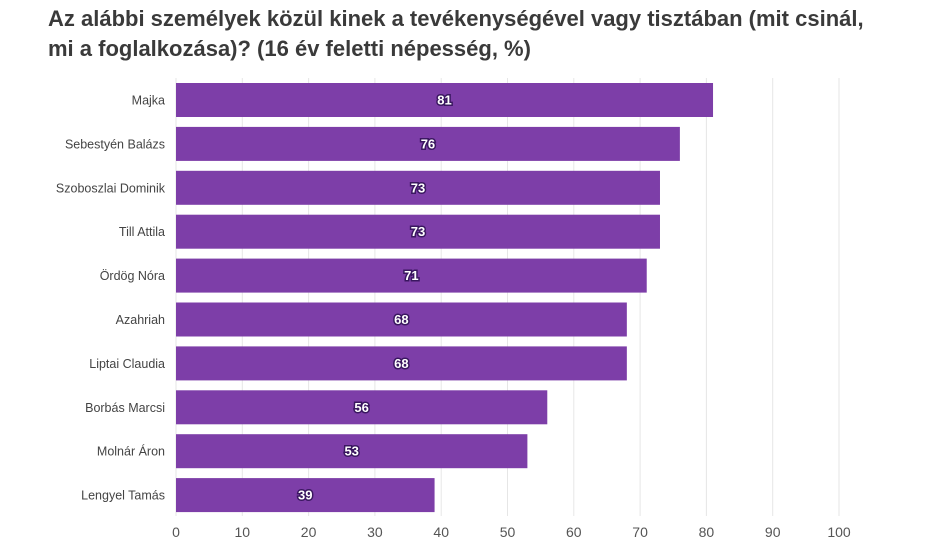 This screenshot has height=552, width=932. I want to click on category-label: Liptai Claudia, so click(127, 364).